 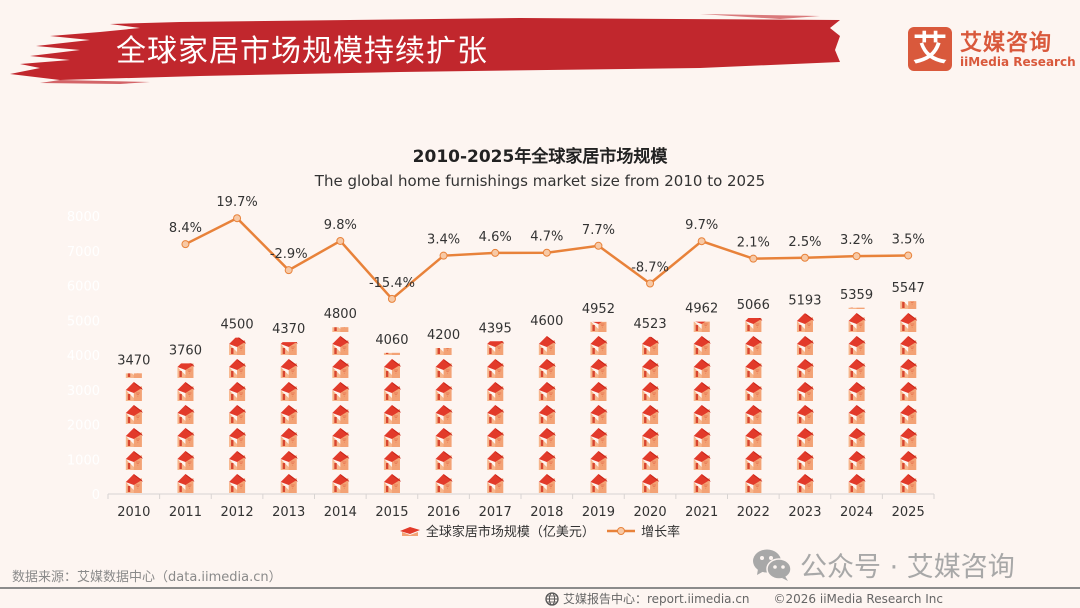 What do you see at coordinates (650, 268) in the screenshot?
I see `growth-value-label: -8.7%` at bounding box center [650, 268].